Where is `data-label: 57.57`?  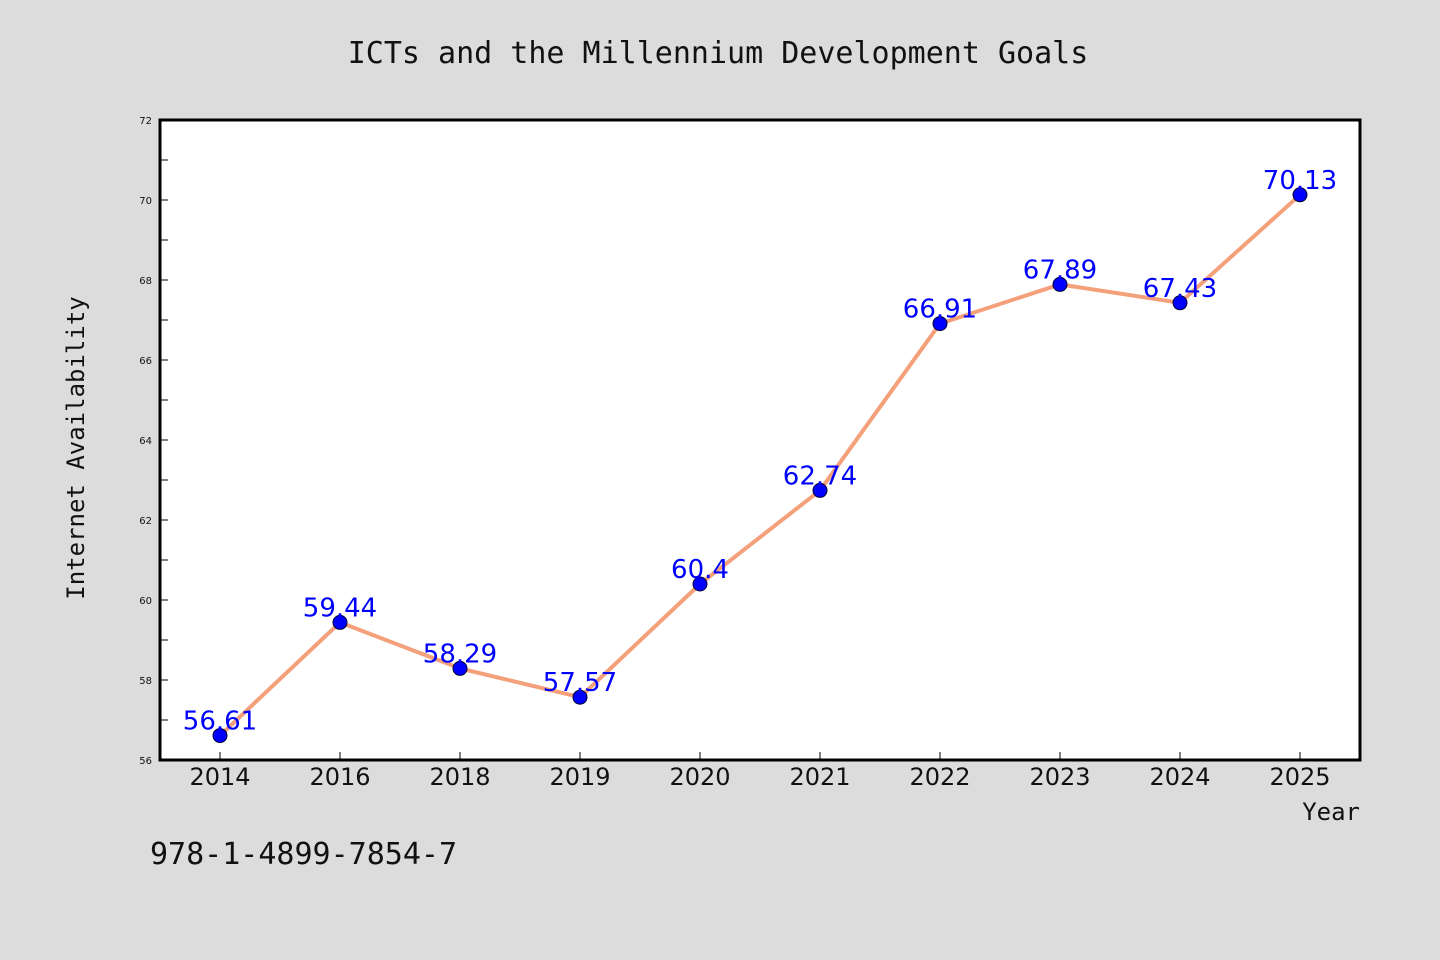 data-label: 57.57 is located at coordinates (580, 683).